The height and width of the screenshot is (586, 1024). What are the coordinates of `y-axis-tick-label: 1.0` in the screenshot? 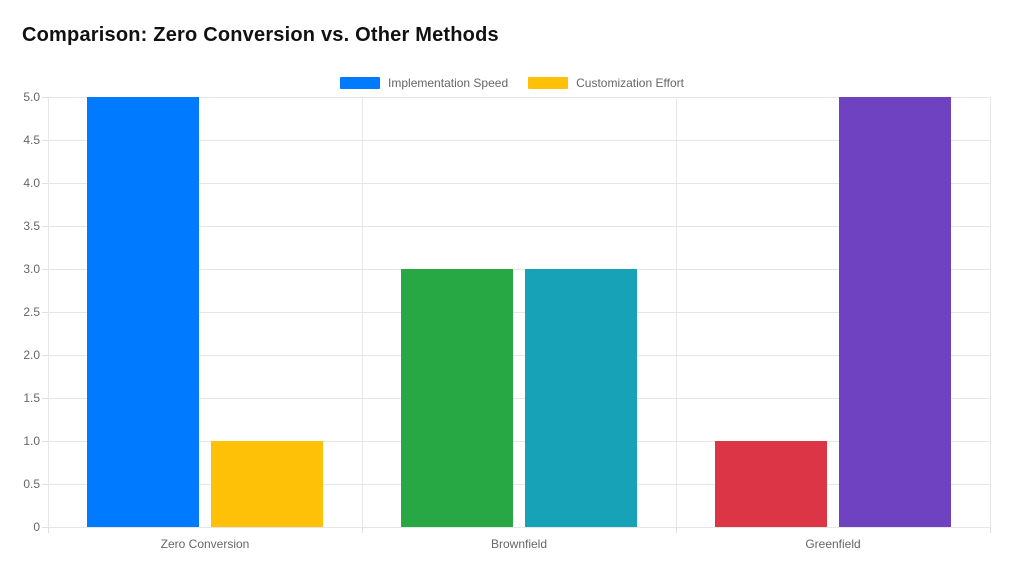 It's located at (31, 441).